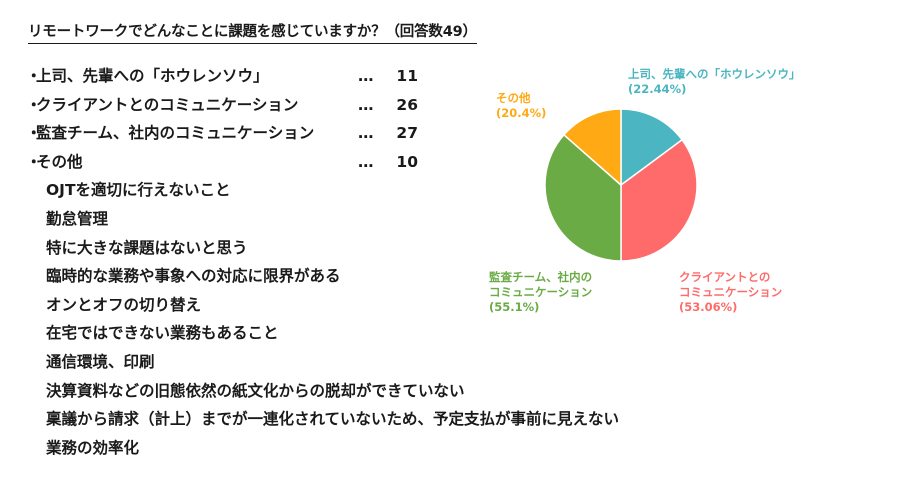  Describe the element at coordinates (407, 133) in the screenshot. I see `item-count: 27` at that location.